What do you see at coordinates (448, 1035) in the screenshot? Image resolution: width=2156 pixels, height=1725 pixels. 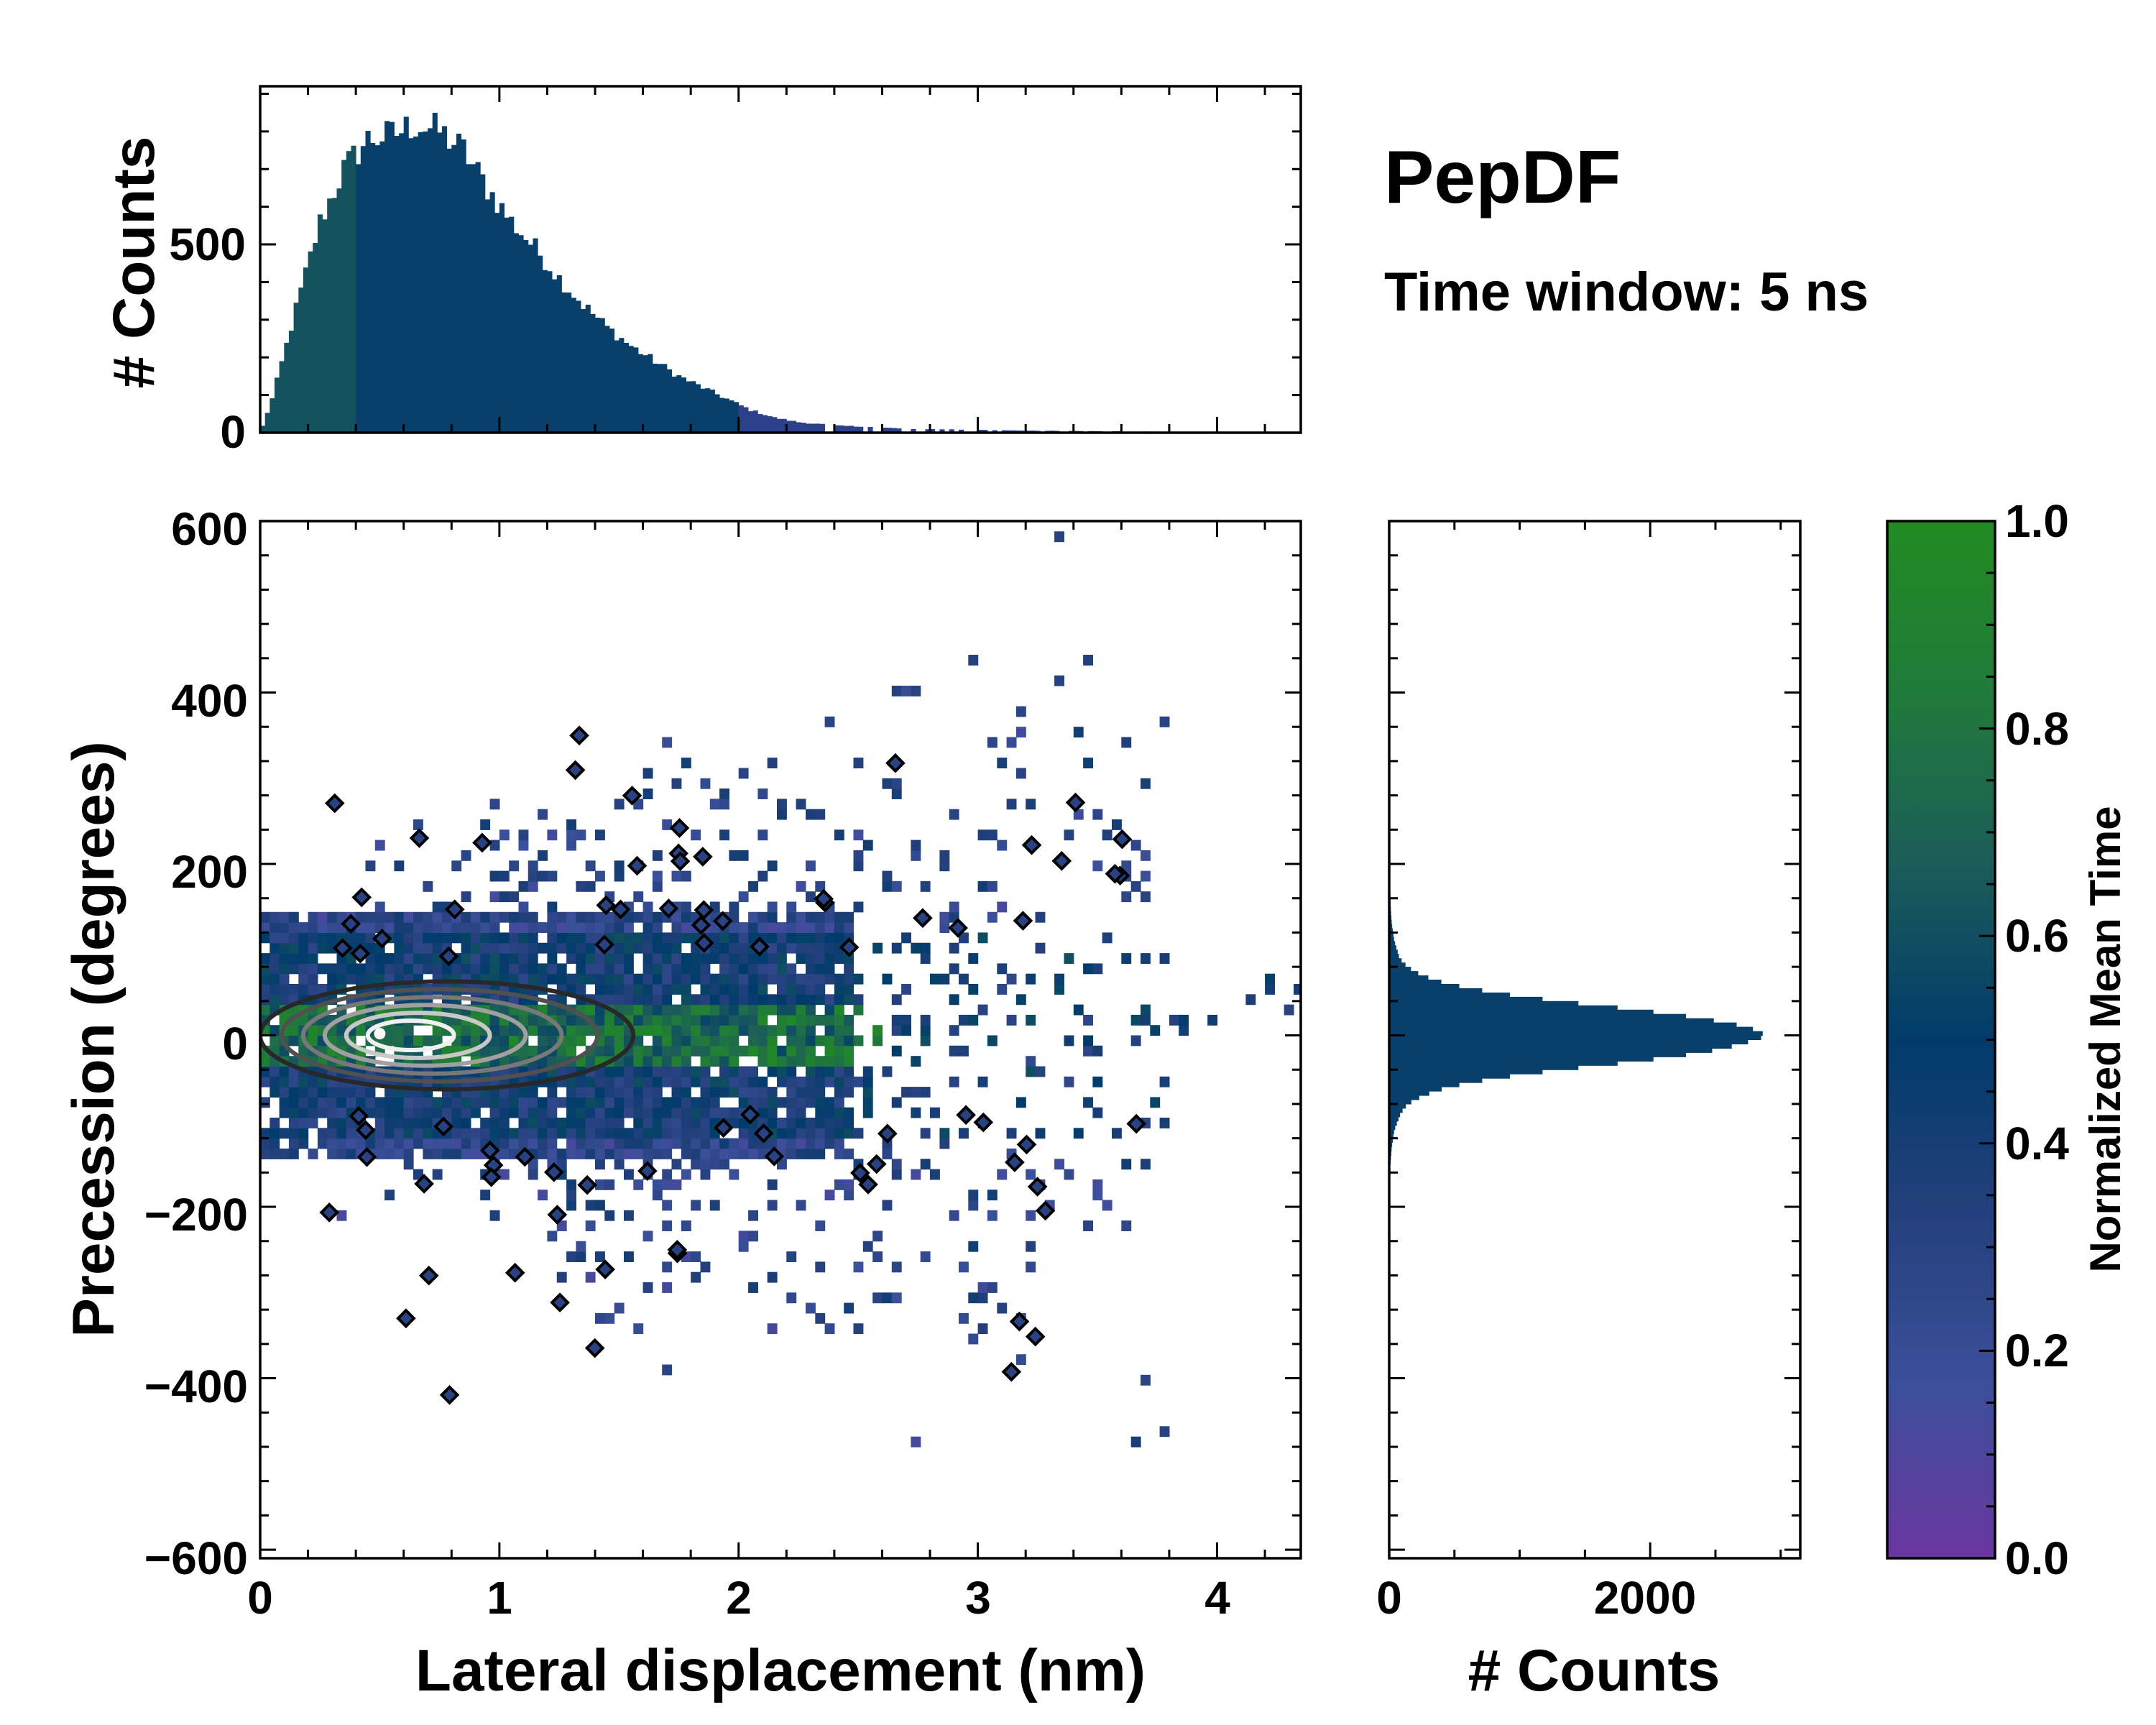 I see `density-contours` at bounding box center [448, 1035].